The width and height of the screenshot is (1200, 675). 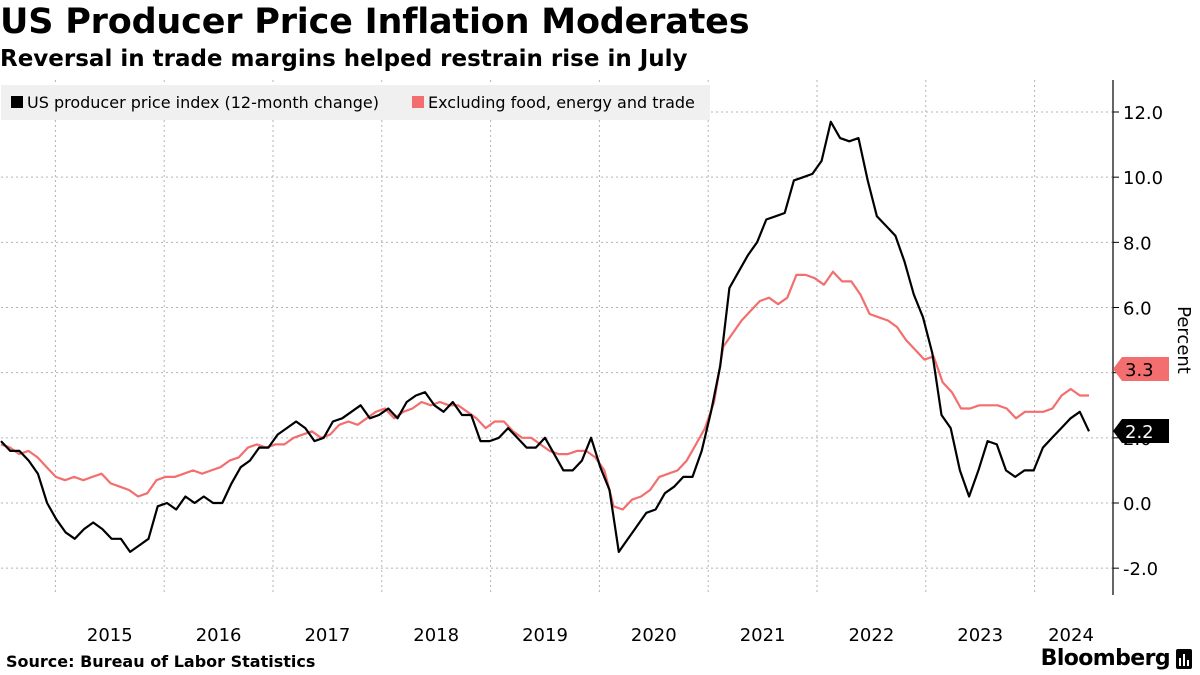 I want to click on x-tick-label: 2022, so click(x=871, y=635).